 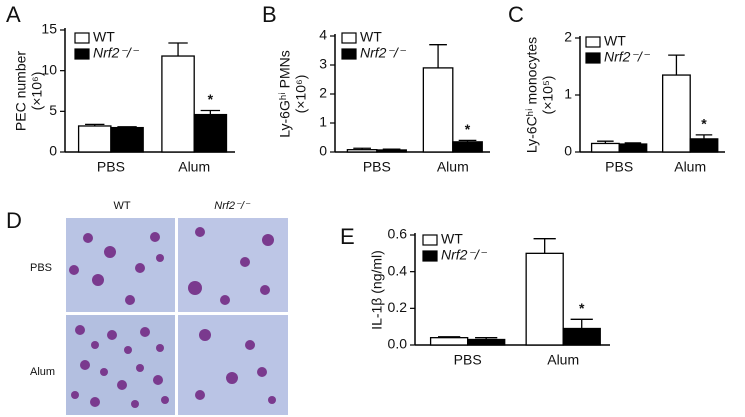 I want to click on panel-letter: C, so click(x=516, y=14).